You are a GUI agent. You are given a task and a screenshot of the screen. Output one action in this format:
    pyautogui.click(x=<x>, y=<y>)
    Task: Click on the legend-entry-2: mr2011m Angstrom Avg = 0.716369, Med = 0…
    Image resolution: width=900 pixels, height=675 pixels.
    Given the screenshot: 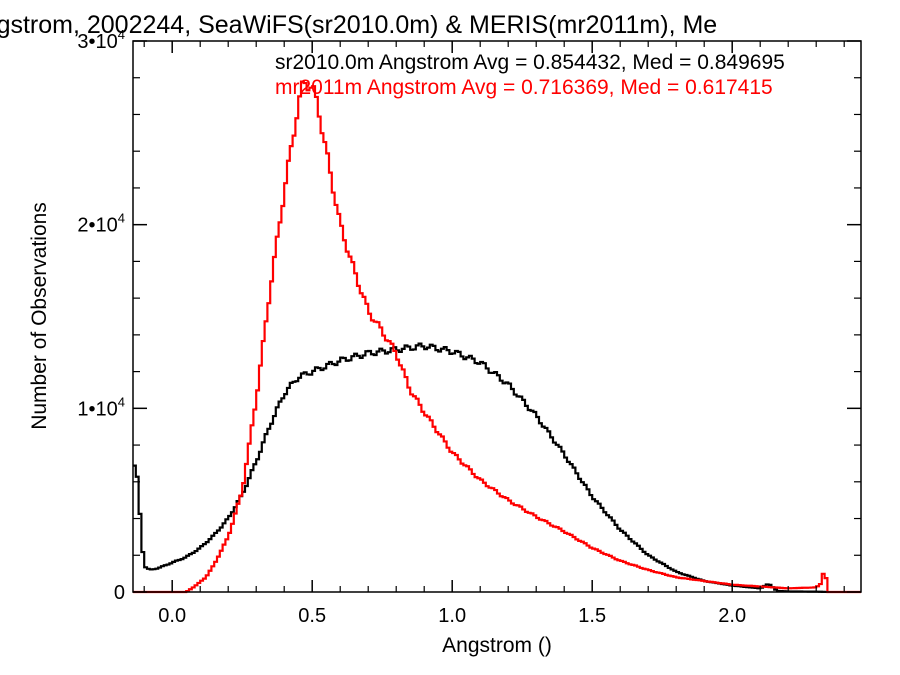 What is the action you would take?
    pyautogui.click(x=524, y=87)
    